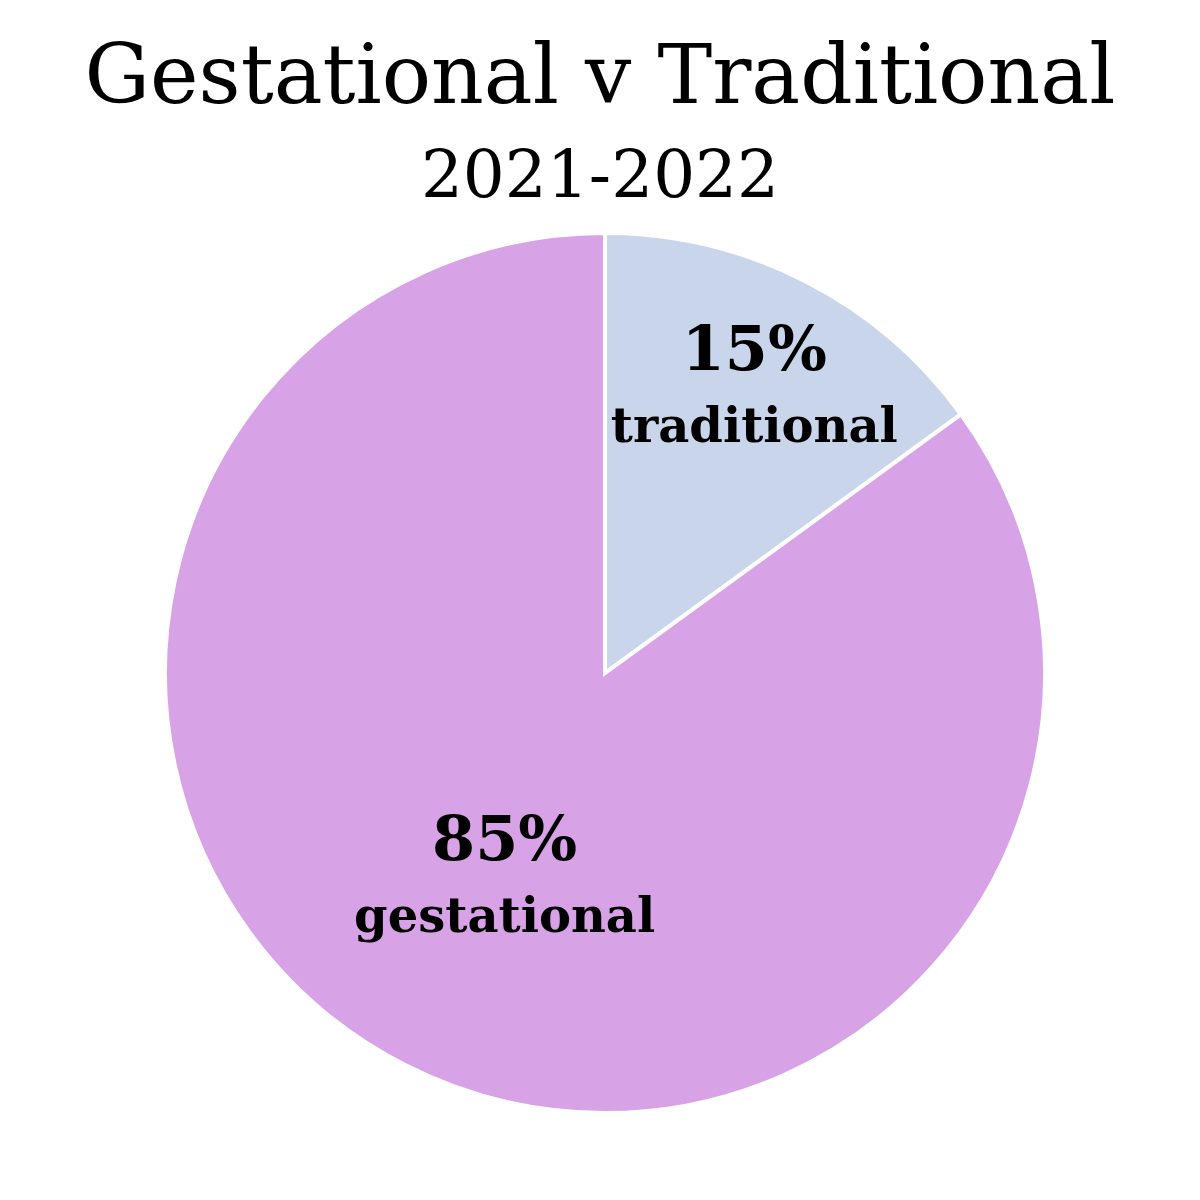  What do you see at coordinates (754, 348) in the screenshot?
I see `data-label: 15%` at bounding box center [754, 348].